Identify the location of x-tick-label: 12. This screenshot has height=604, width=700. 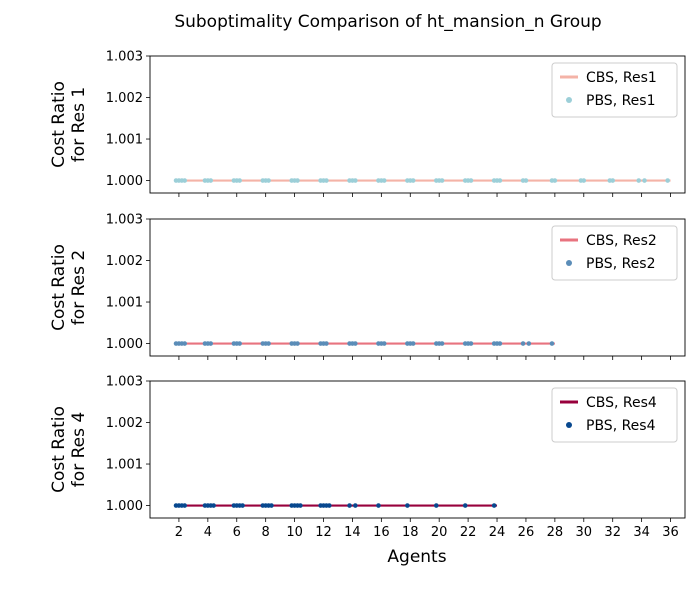
(323, 532).